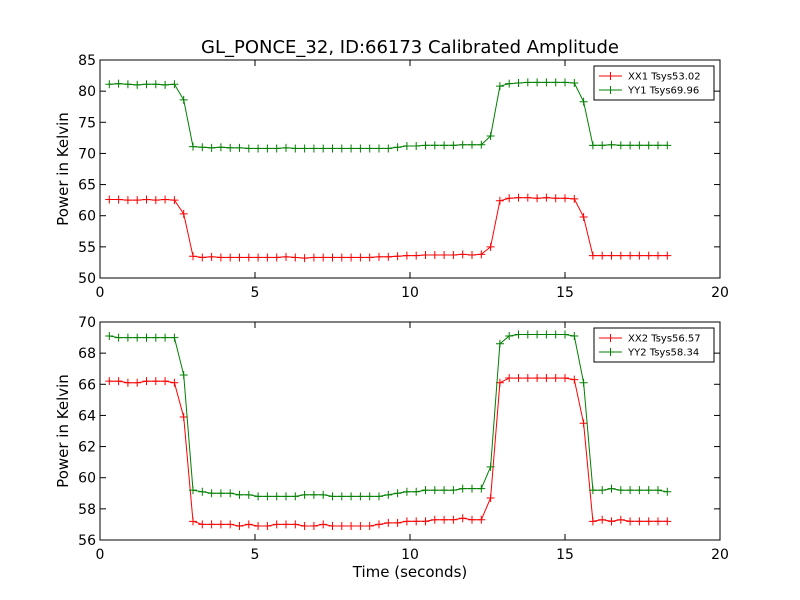  What do you see at coordinates (87, 279) in the screenshot?
I see `y-tick-label: 50` at bounding box center [87, 279].